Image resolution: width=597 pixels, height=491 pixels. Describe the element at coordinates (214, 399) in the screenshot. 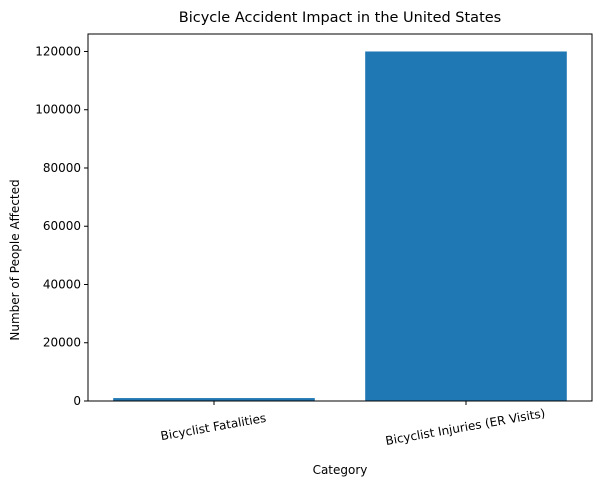

I see `bar-bicyclist-fatalities` at that location.